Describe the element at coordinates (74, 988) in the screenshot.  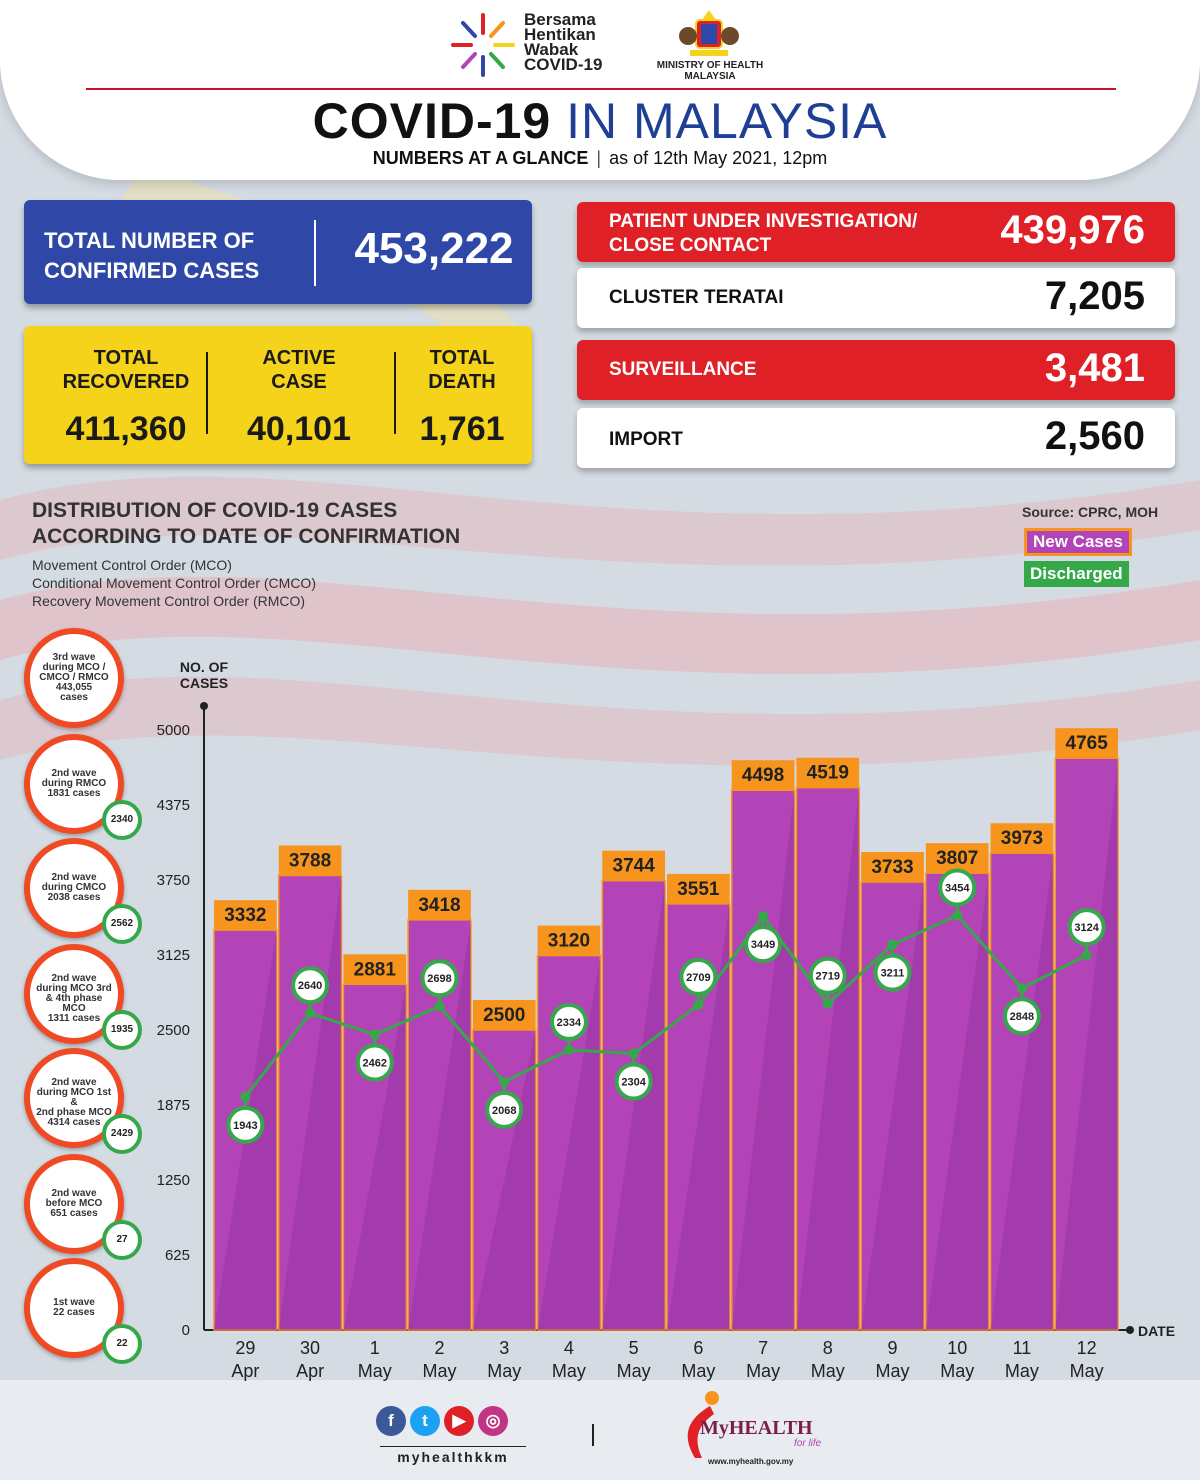
I see `wave-text: during MCO 3rd` at that location.